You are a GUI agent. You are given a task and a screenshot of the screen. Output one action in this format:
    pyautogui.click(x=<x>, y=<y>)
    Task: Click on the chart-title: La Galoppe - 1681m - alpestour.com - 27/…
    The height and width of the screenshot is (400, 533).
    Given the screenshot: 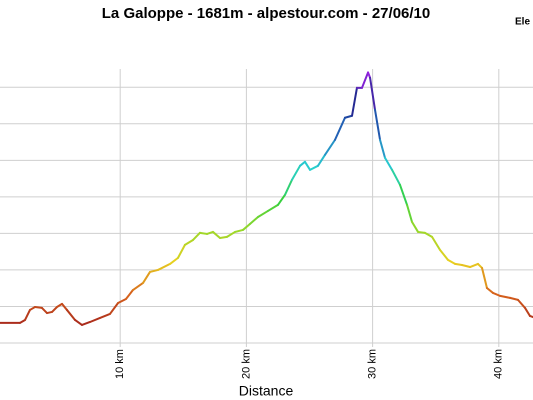 What is the action you would take?
    pyautogui.click(x=266, y=13)
    